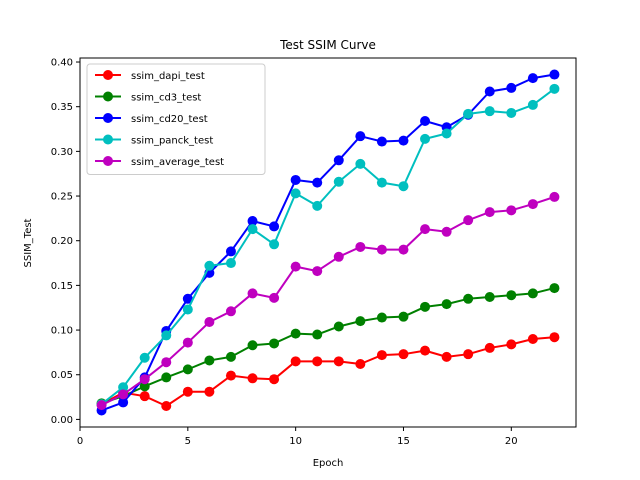  I want to click on y-tick-label: 0.00, so click(62, 420).